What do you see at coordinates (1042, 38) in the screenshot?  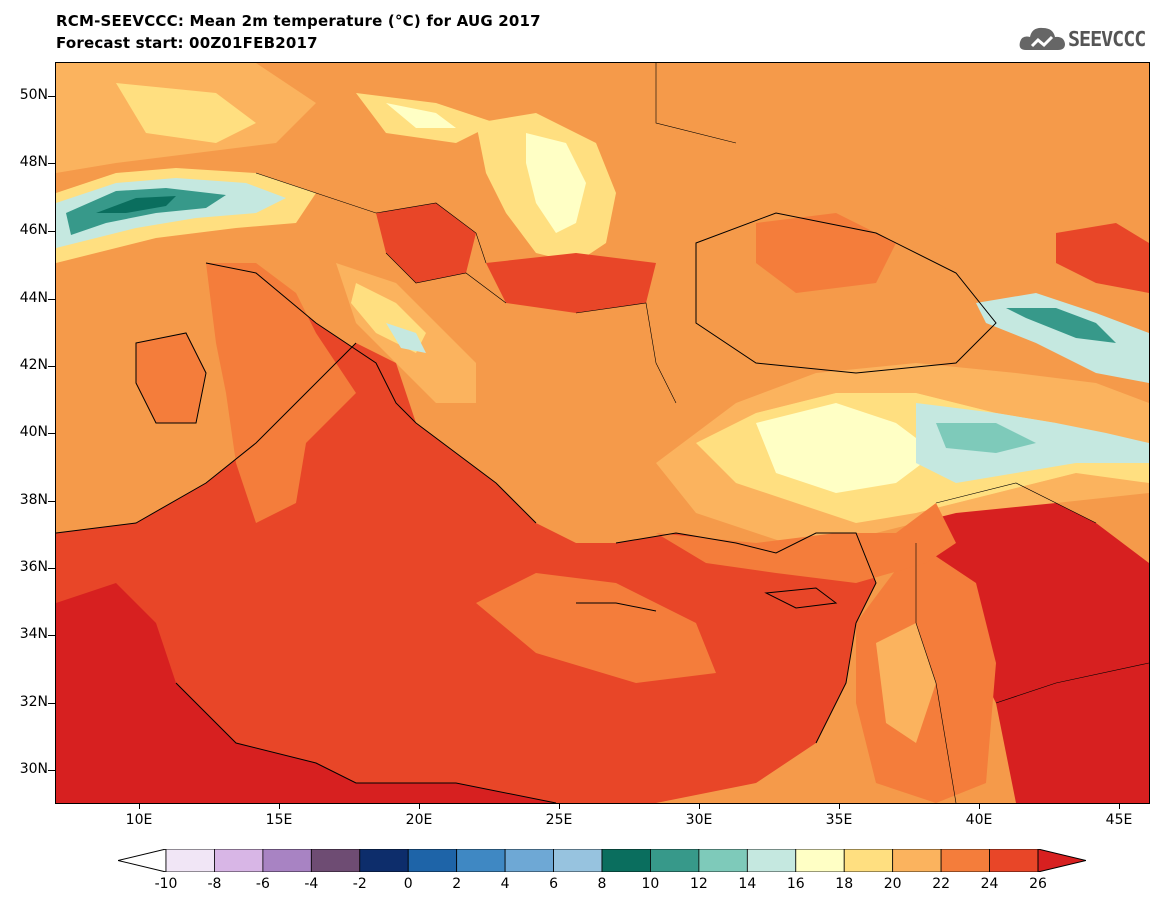 I see `cloud-icon` at bounding box center [1042, 38].